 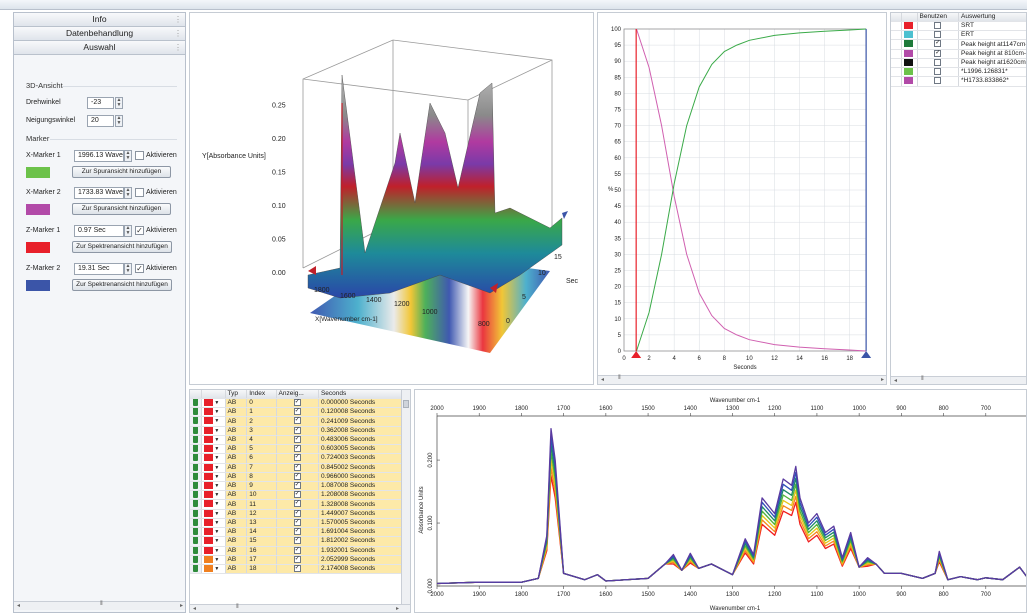 What do you see at coordinates (139, 155) in the screenshot?
I see `activate-checkbox` at bounding box center [139, 155].